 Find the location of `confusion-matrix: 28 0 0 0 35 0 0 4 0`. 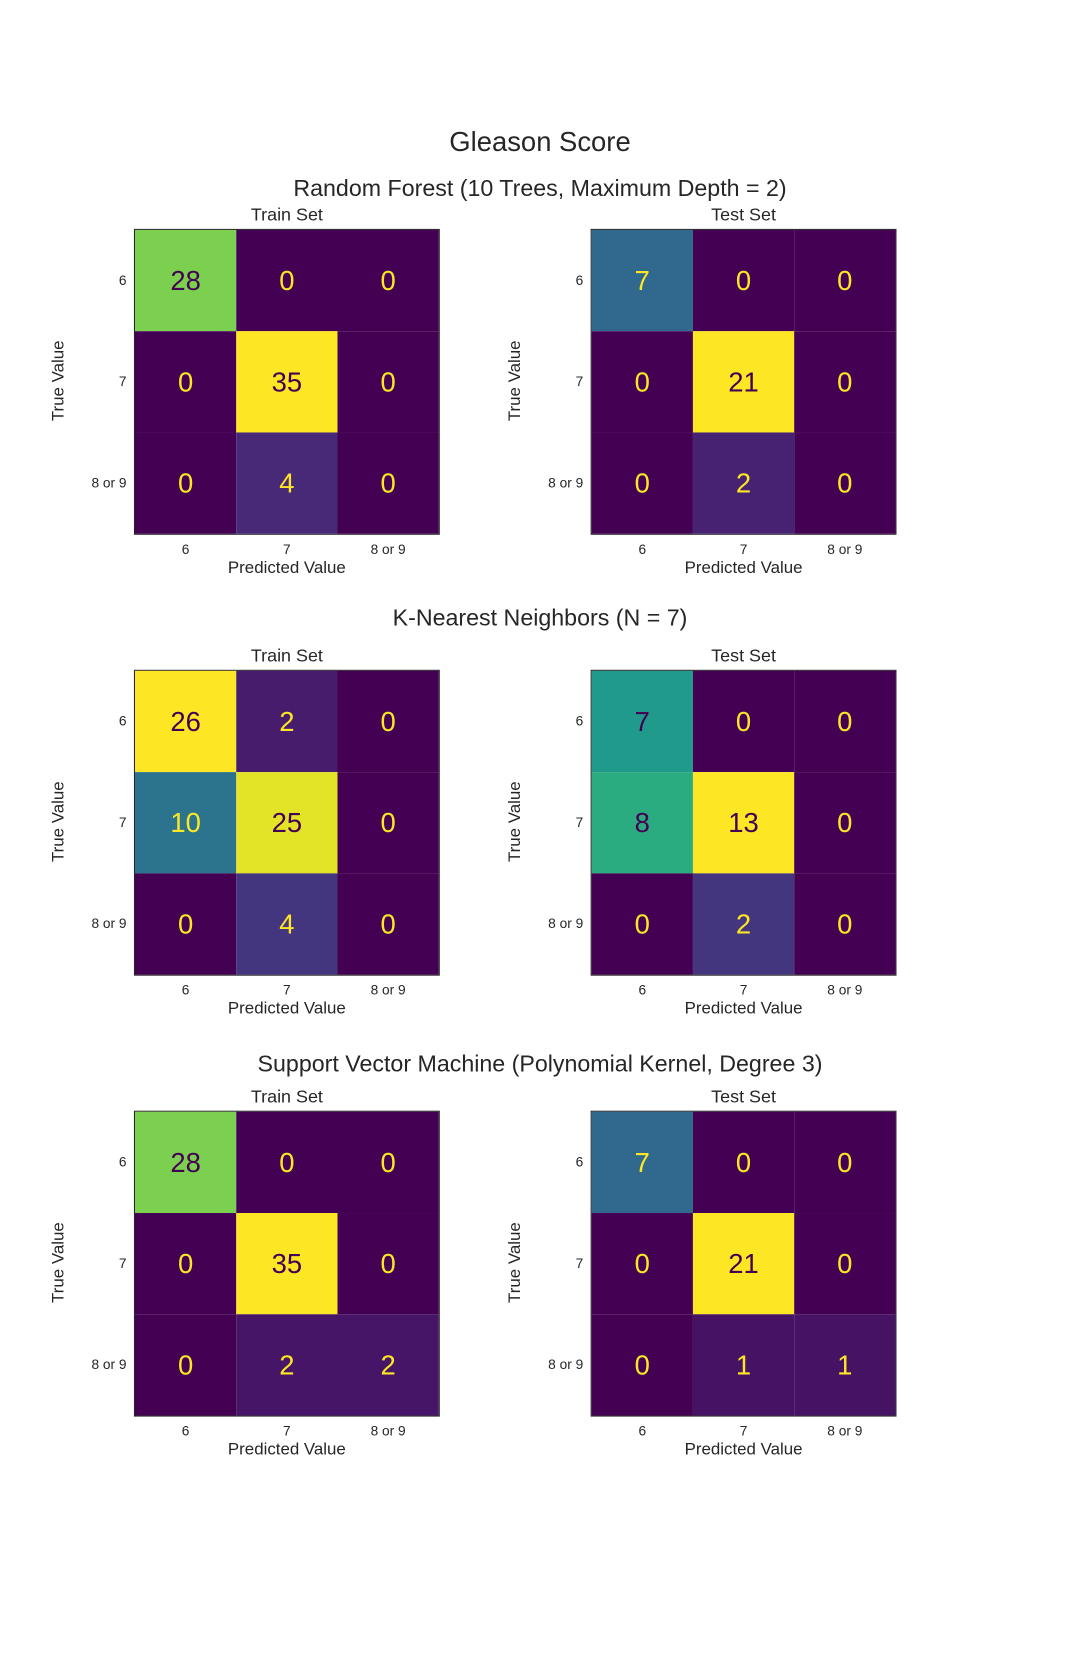

confusion-matrix: 28 0 0 0 35 0 0 4 0 is located at coordinates (286, 381).